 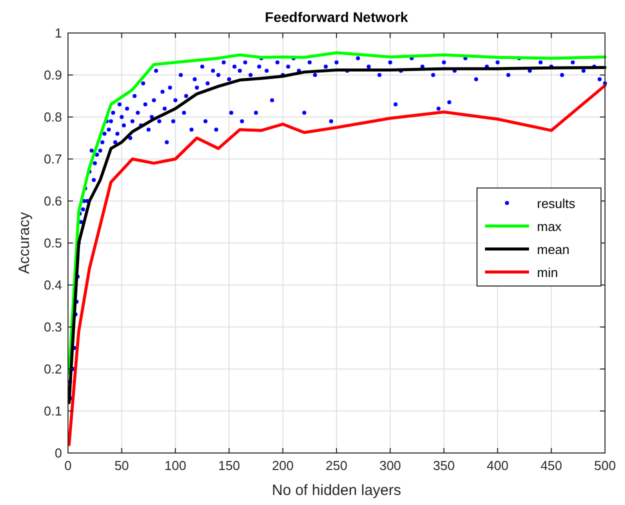 What do you see at coordinates (53, 159) in the screenshot?
I see `y-tick-label: 0.7` at bounding box center [53, 159].